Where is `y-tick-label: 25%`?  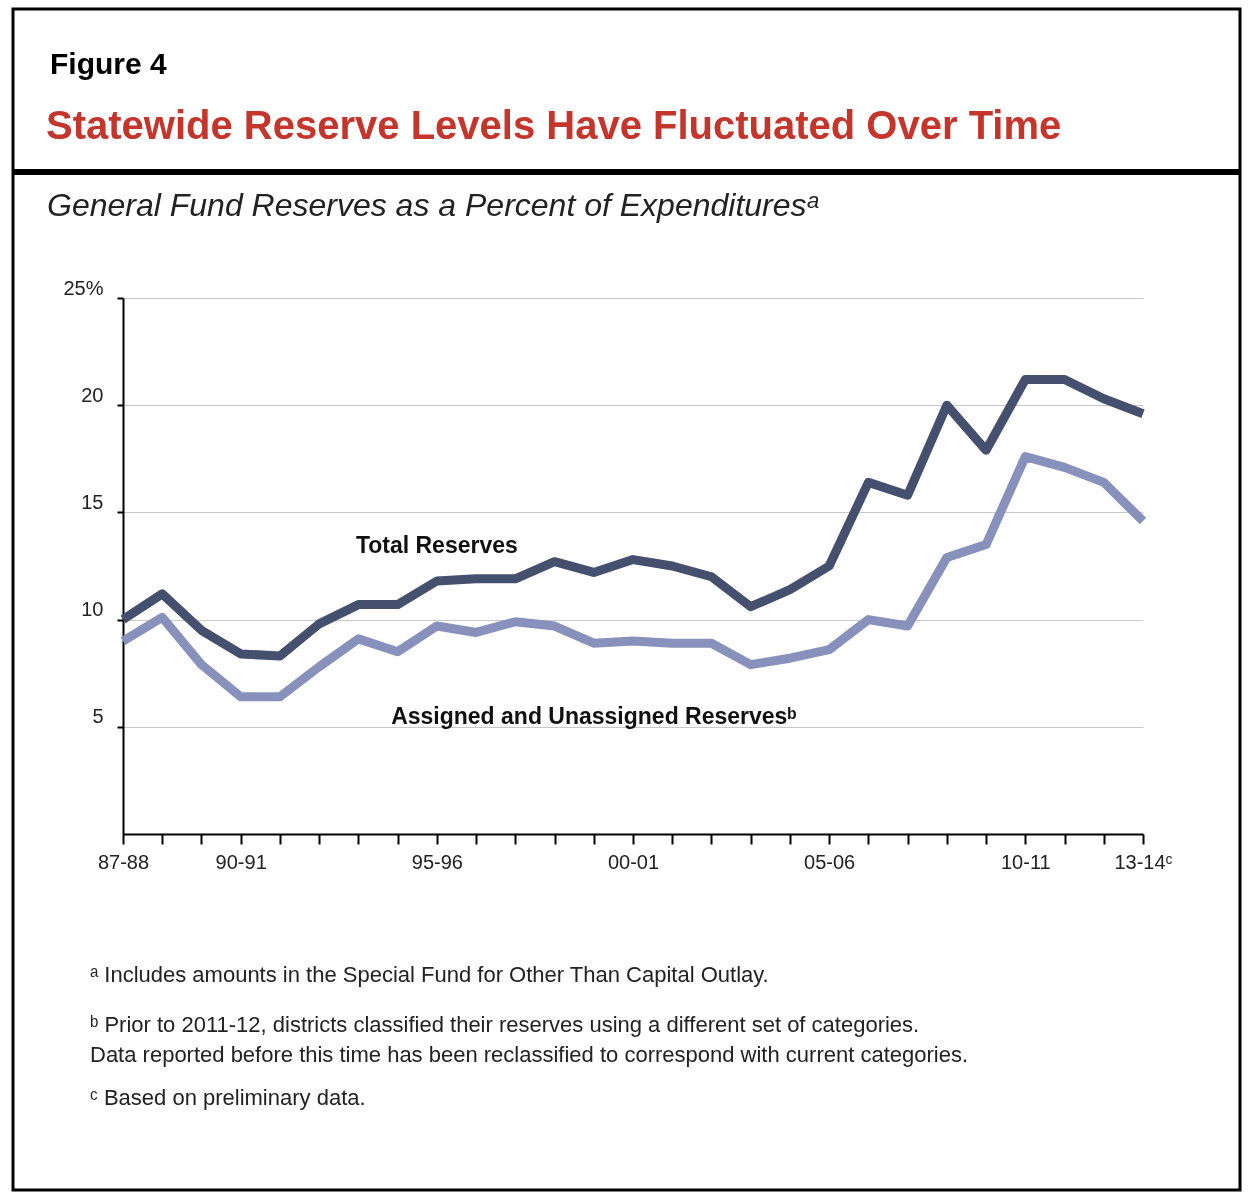 y-tick-label: 25% is located at coordinates (83, 287).